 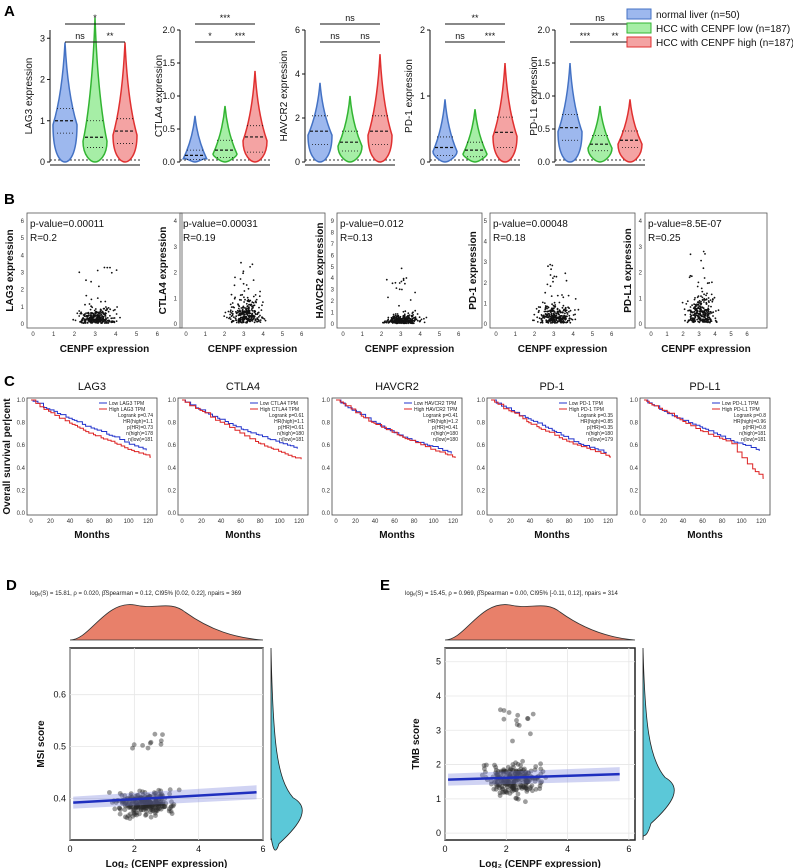 I want to click on marginal-density-x, so click(x=166, y=622).